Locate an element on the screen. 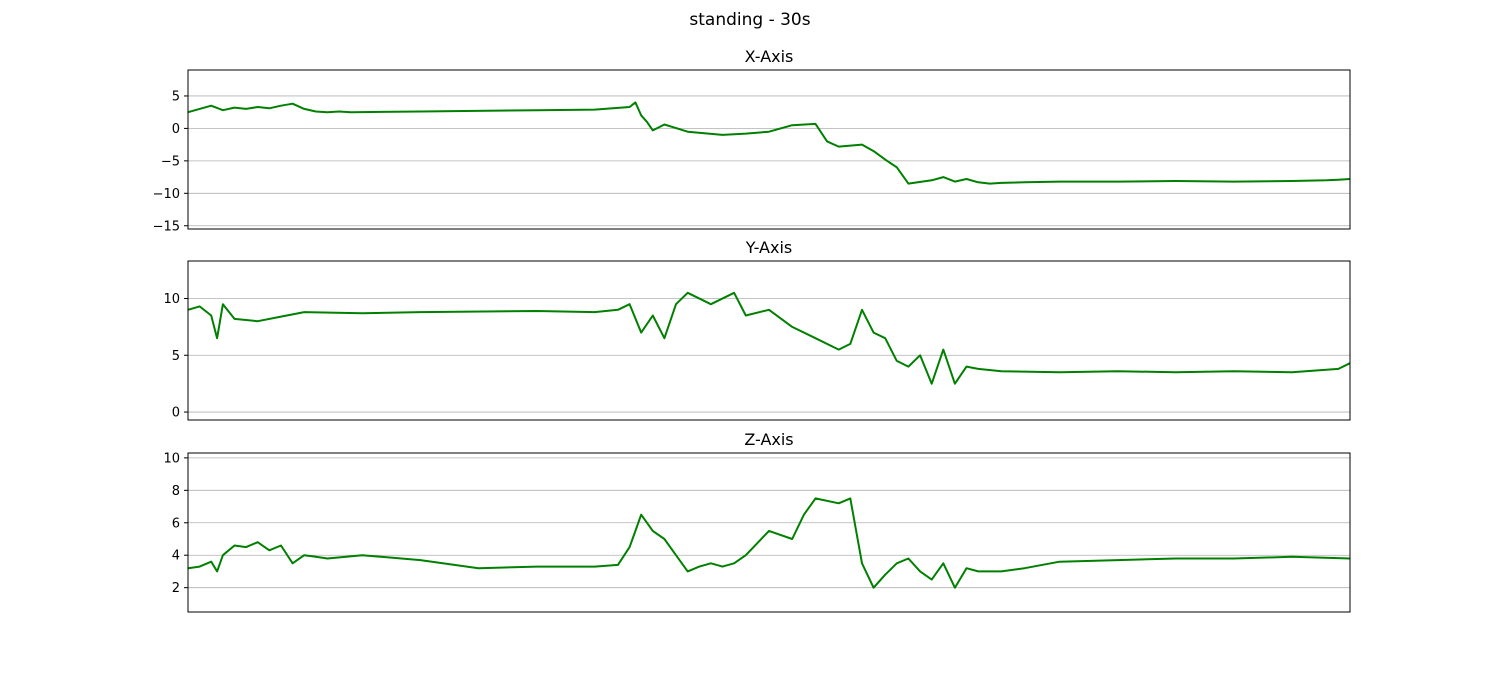 The width and height of the screenshot is (1500, 700). z-axis-series-line is located at coordinates (769, 543).